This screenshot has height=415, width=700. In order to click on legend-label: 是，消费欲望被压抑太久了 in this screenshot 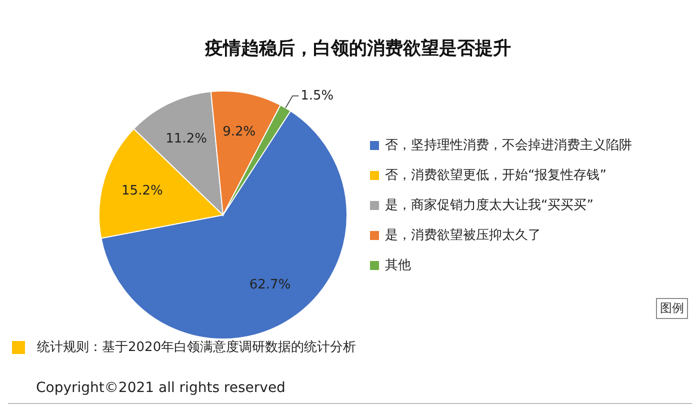, I will do `click(463, 235)`.